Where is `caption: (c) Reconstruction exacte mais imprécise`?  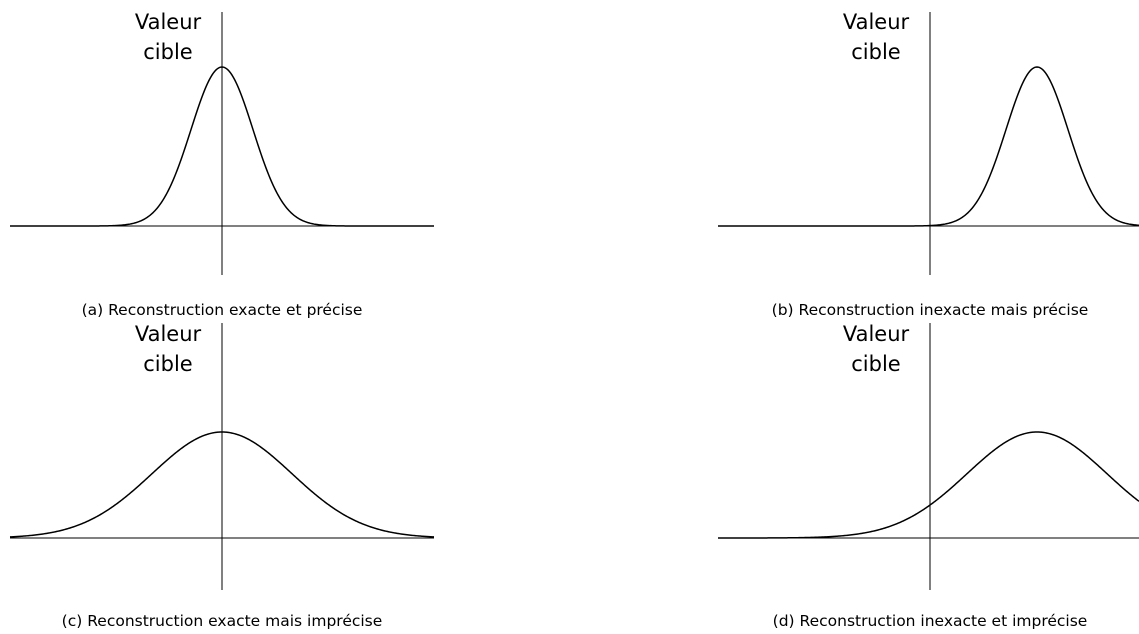
caption: (c) Reconstruction exacte mais imprécise is located at coordinates (222, 621).